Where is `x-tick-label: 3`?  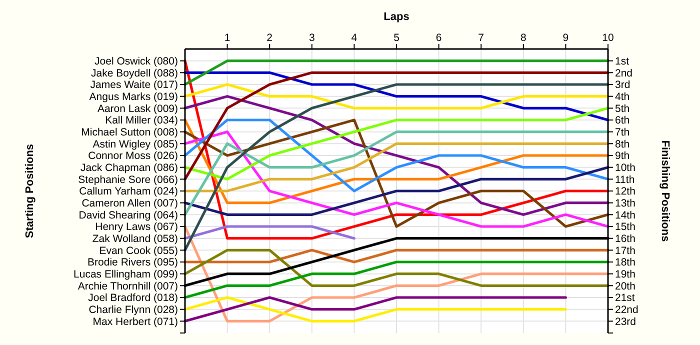 x-tick-label: 3 is located at coordinates (311, 38).